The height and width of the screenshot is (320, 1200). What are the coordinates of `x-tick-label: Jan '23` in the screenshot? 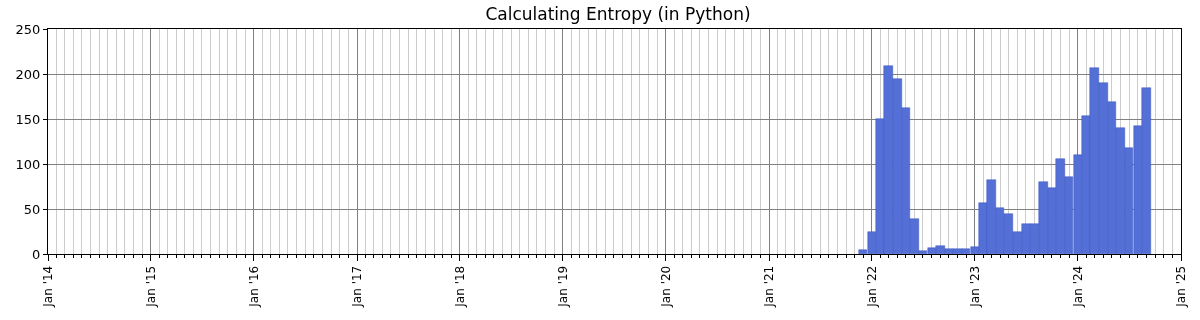 It's located at (974, 286).